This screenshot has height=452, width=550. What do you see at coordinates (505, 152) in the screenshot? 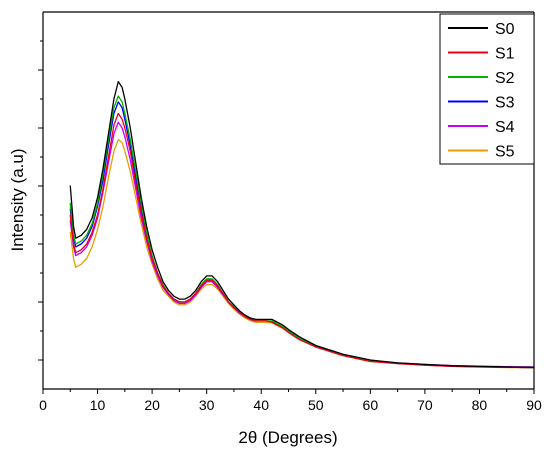
I see `legend-label-s5: S5` at bounding box center [505, 152].